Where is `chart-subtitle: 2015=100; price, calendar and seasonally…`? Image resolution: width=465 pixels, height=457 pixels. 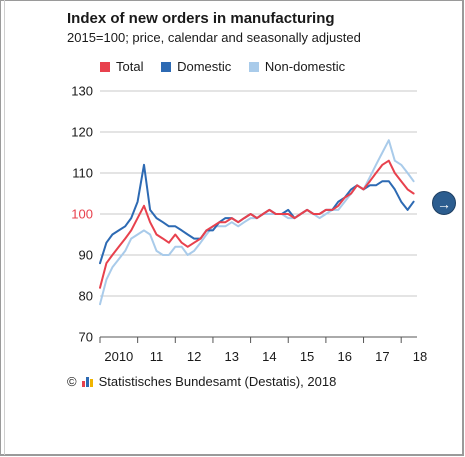
chart-subtitle: 2015=100; price, calendar and seasonally… is located at coordinates (214, 37).